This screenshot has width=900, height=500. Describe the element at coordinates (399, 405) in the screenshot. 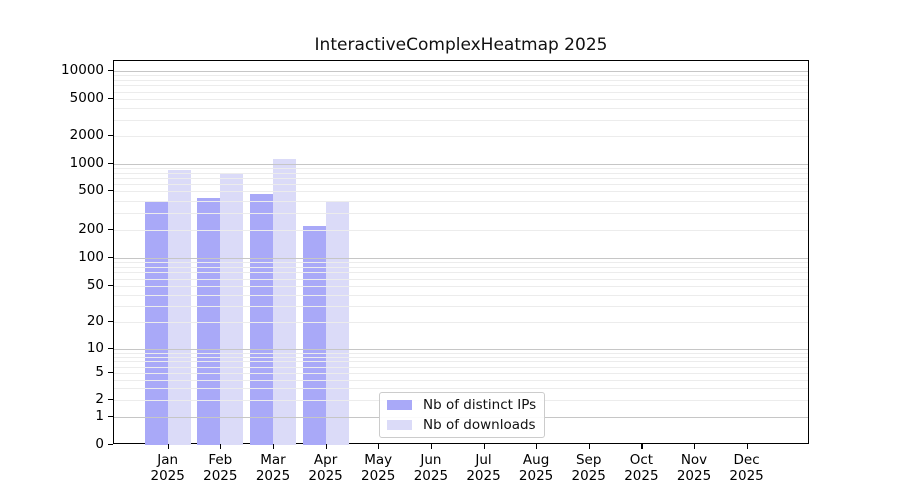

I see `legend-swatch-distinct-ips` at that location.